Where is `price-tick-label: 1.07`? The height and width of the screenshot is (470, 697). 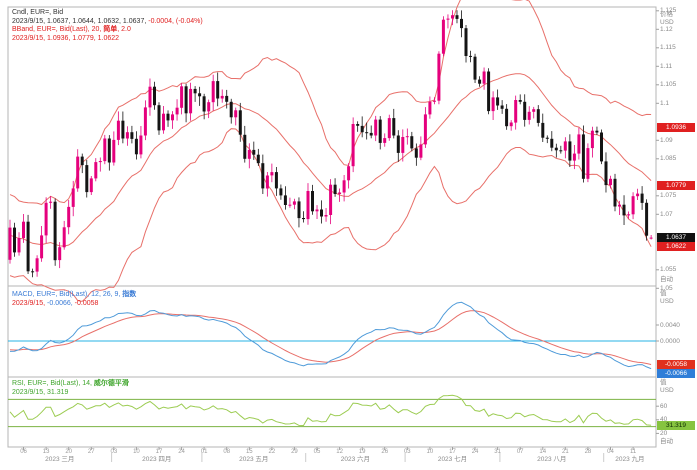 price-tick-label: 1.07 is located at coordinates (666, 214).